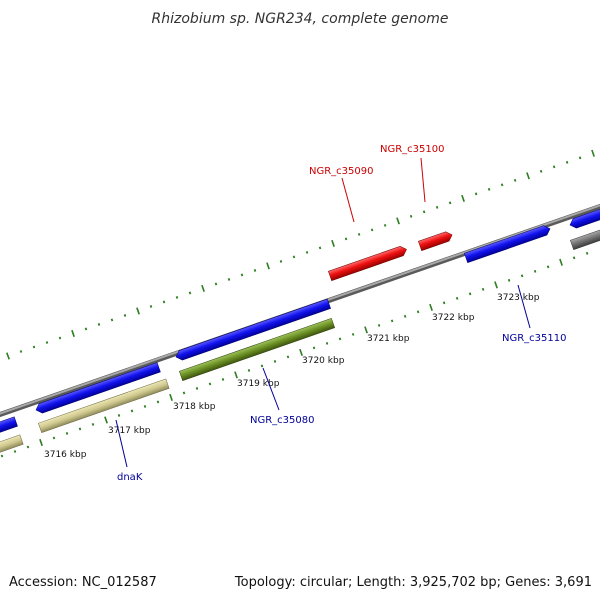 The image size is (600, 600). Describe the element at coordinates (300, 19) in the screenshot. I see `map-title: Rhizobium sp. NGR234, complete genome` at that location.